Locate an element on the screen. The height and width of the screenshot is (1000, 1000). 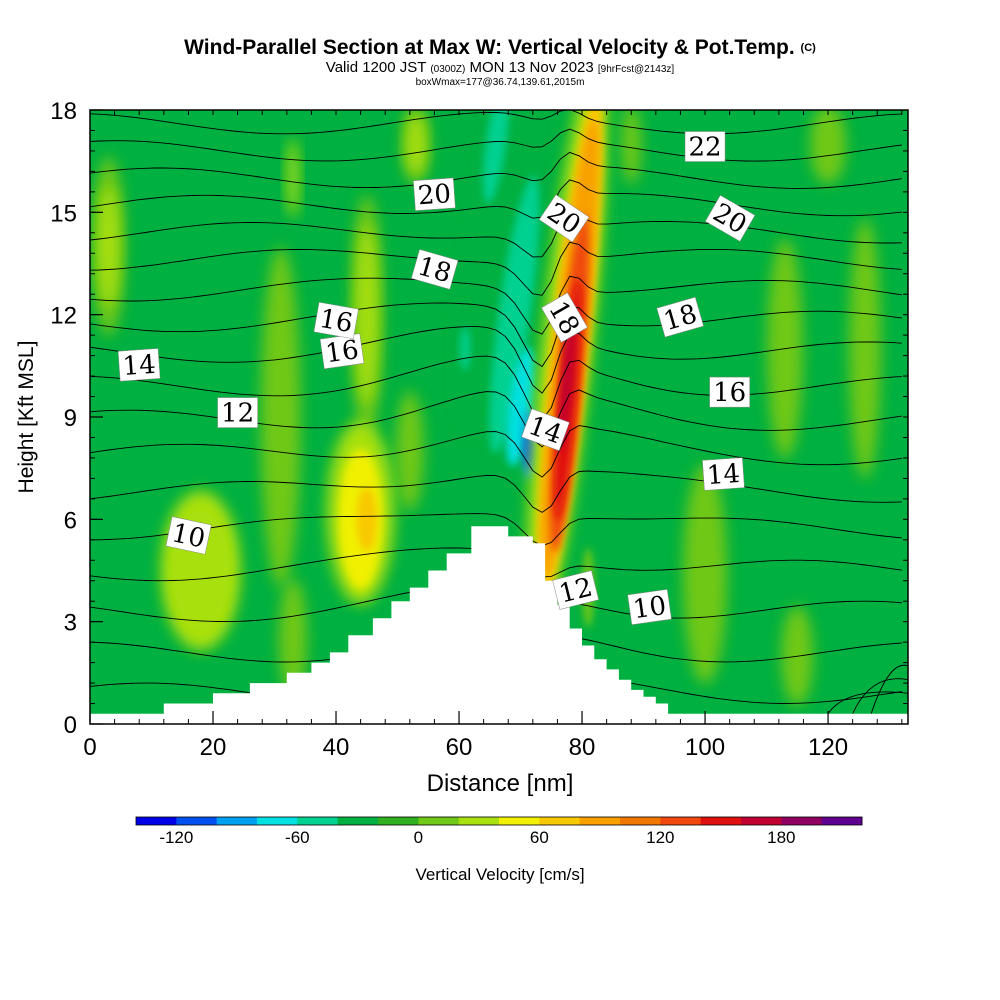
theta-label-text: 20 is located at coordinates (434, 195).